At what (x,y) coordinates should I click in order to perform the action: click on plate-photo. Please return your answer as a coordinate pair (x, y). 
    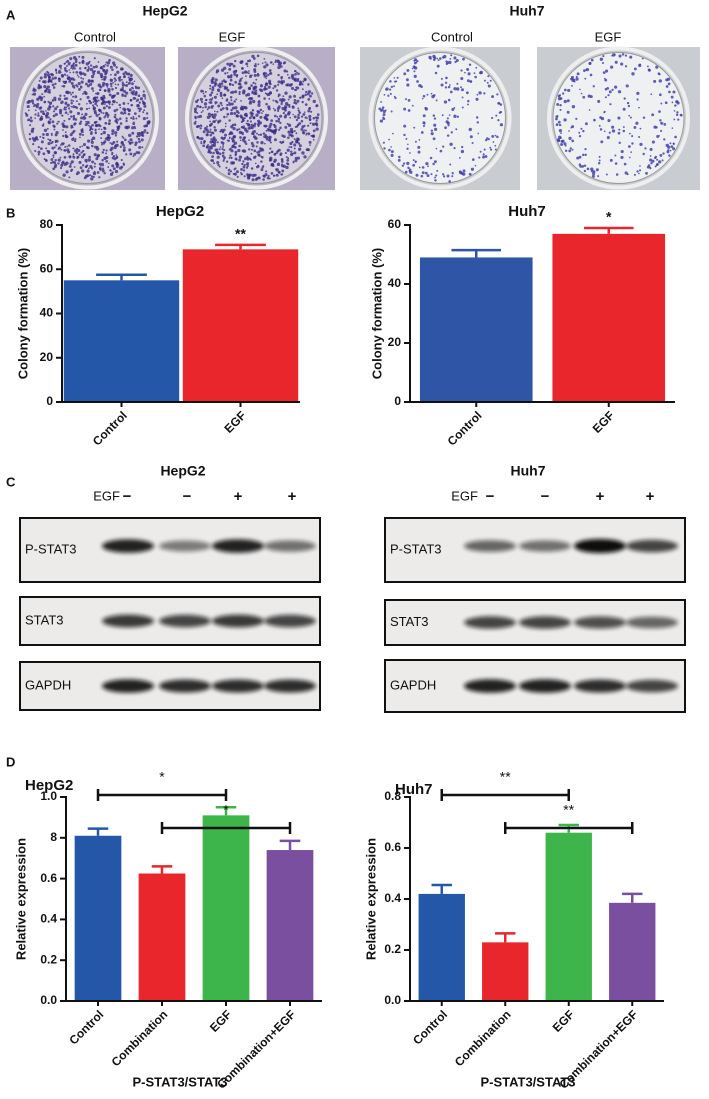
    Looking at the image, I should click on (256, 118).